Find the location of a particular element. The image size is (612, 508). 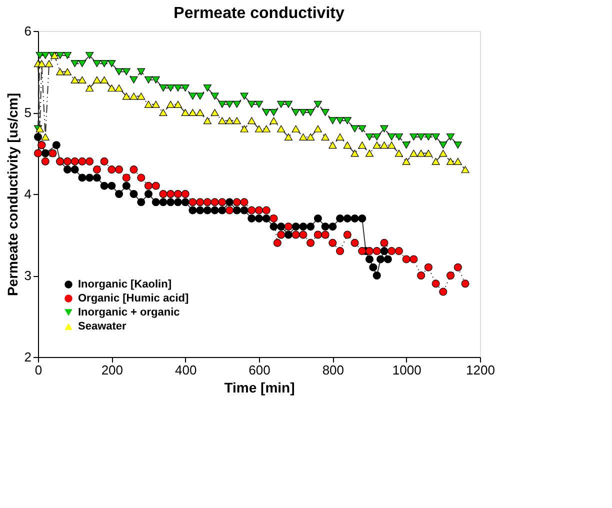

x-tick-label: 200 is located at coordinates (112, 370).